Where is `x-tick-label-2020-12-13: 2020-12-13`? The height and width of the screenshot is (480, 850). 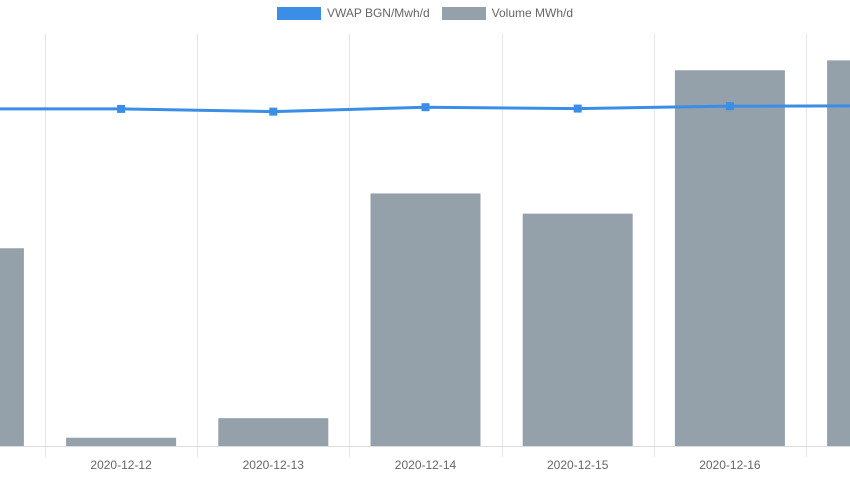
x-tick-label-2020-12-13: 2020-12-13 is located at coordinates (274, 465).